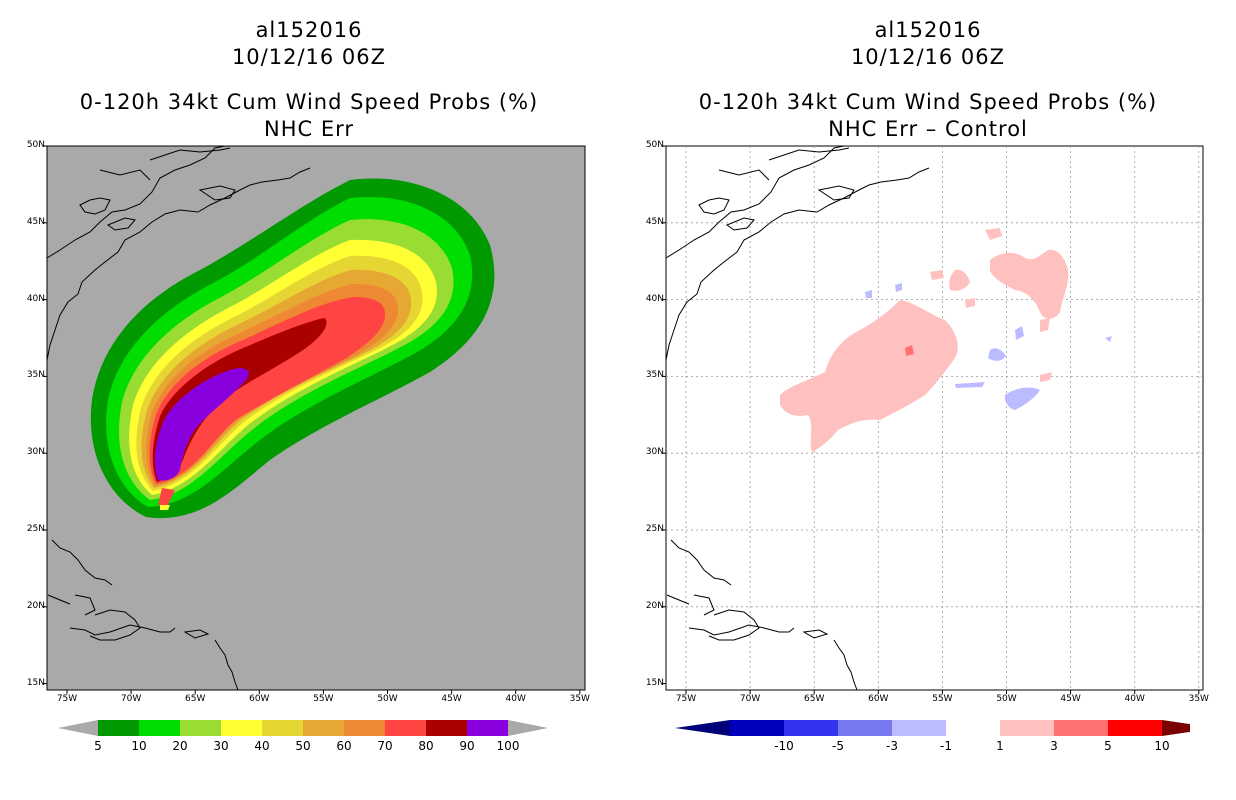 Image resolution: width=1236 pixels, height=800 pixels. Describe the element at coordinates (784, 746) in the screenshot. I see `right-colorbar-label: -10` at that location.